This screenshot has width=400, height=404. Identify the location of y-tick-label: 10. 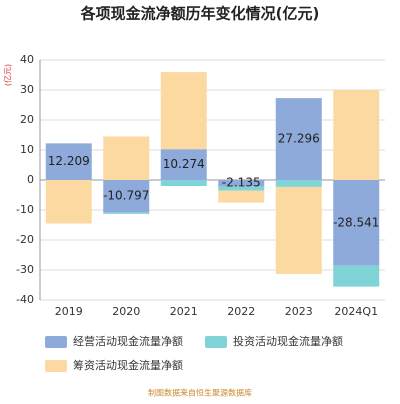
(27, 149).